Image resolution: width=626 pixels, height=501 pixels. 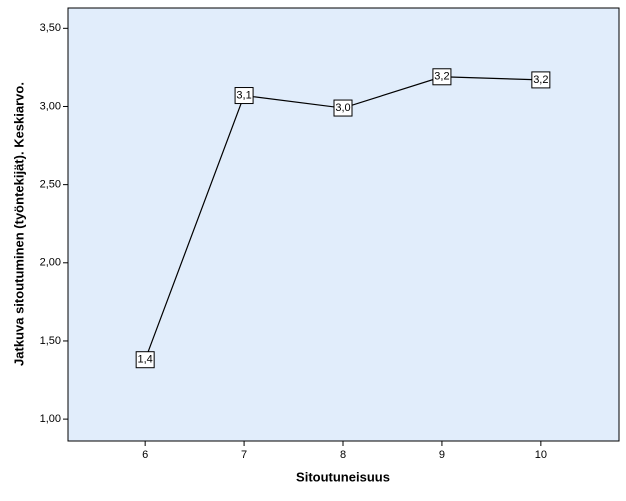 What do you see at coordinates (50, 28) in the screenshot?
I see `y-tick-label: 3,50` at bounding box center [50, 28].